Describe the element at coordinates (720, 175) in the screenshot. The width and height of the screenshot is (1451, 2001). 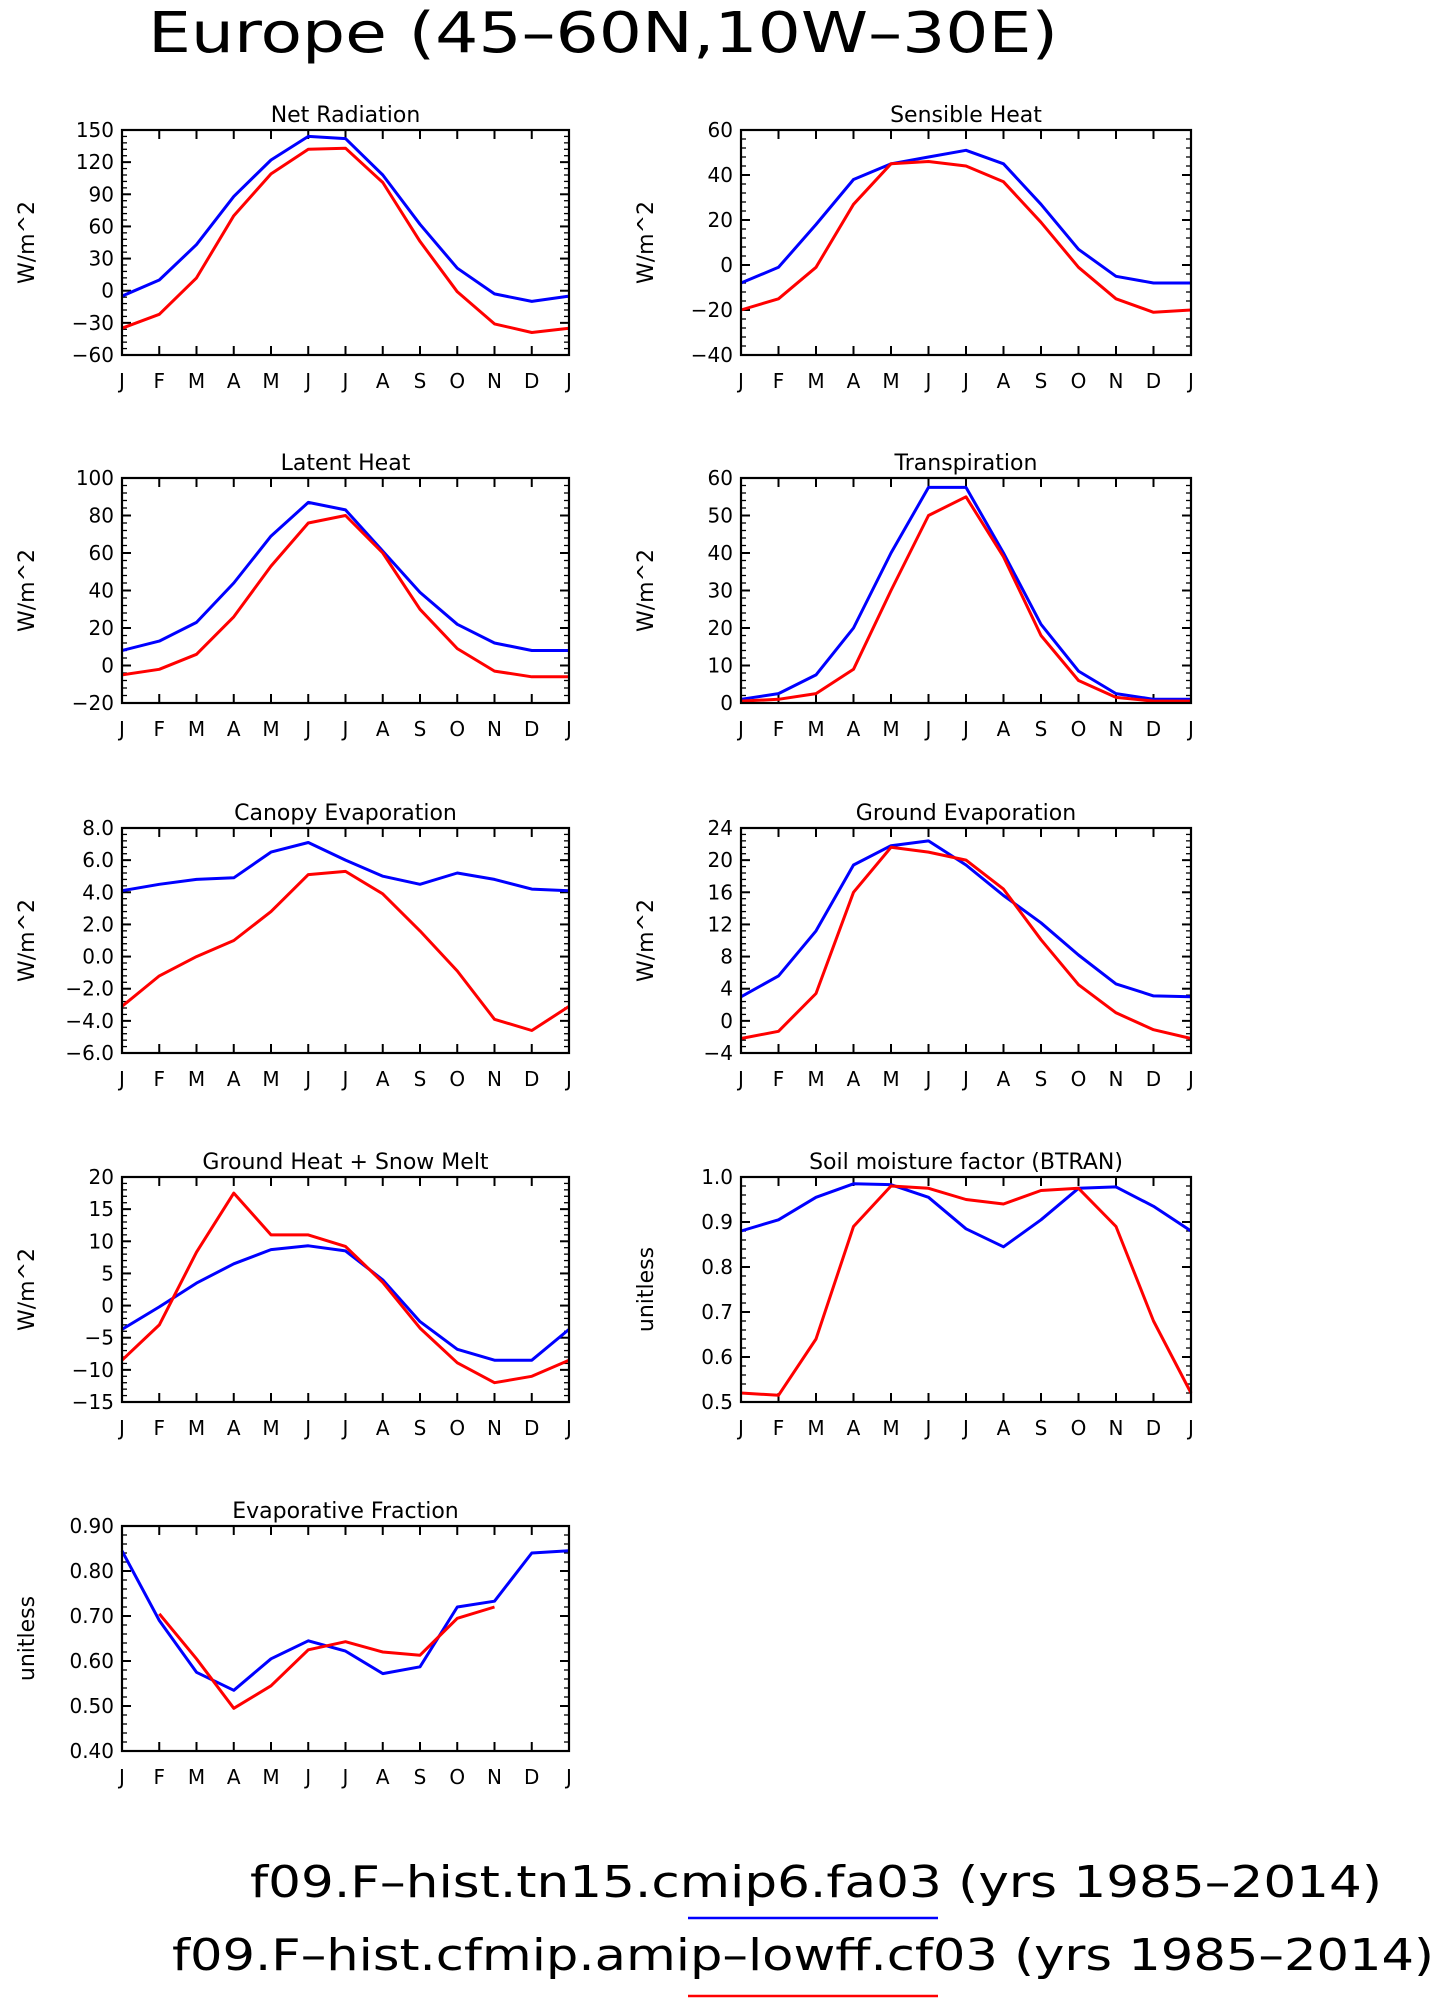
I see `y-tick-label: 40` at that location.